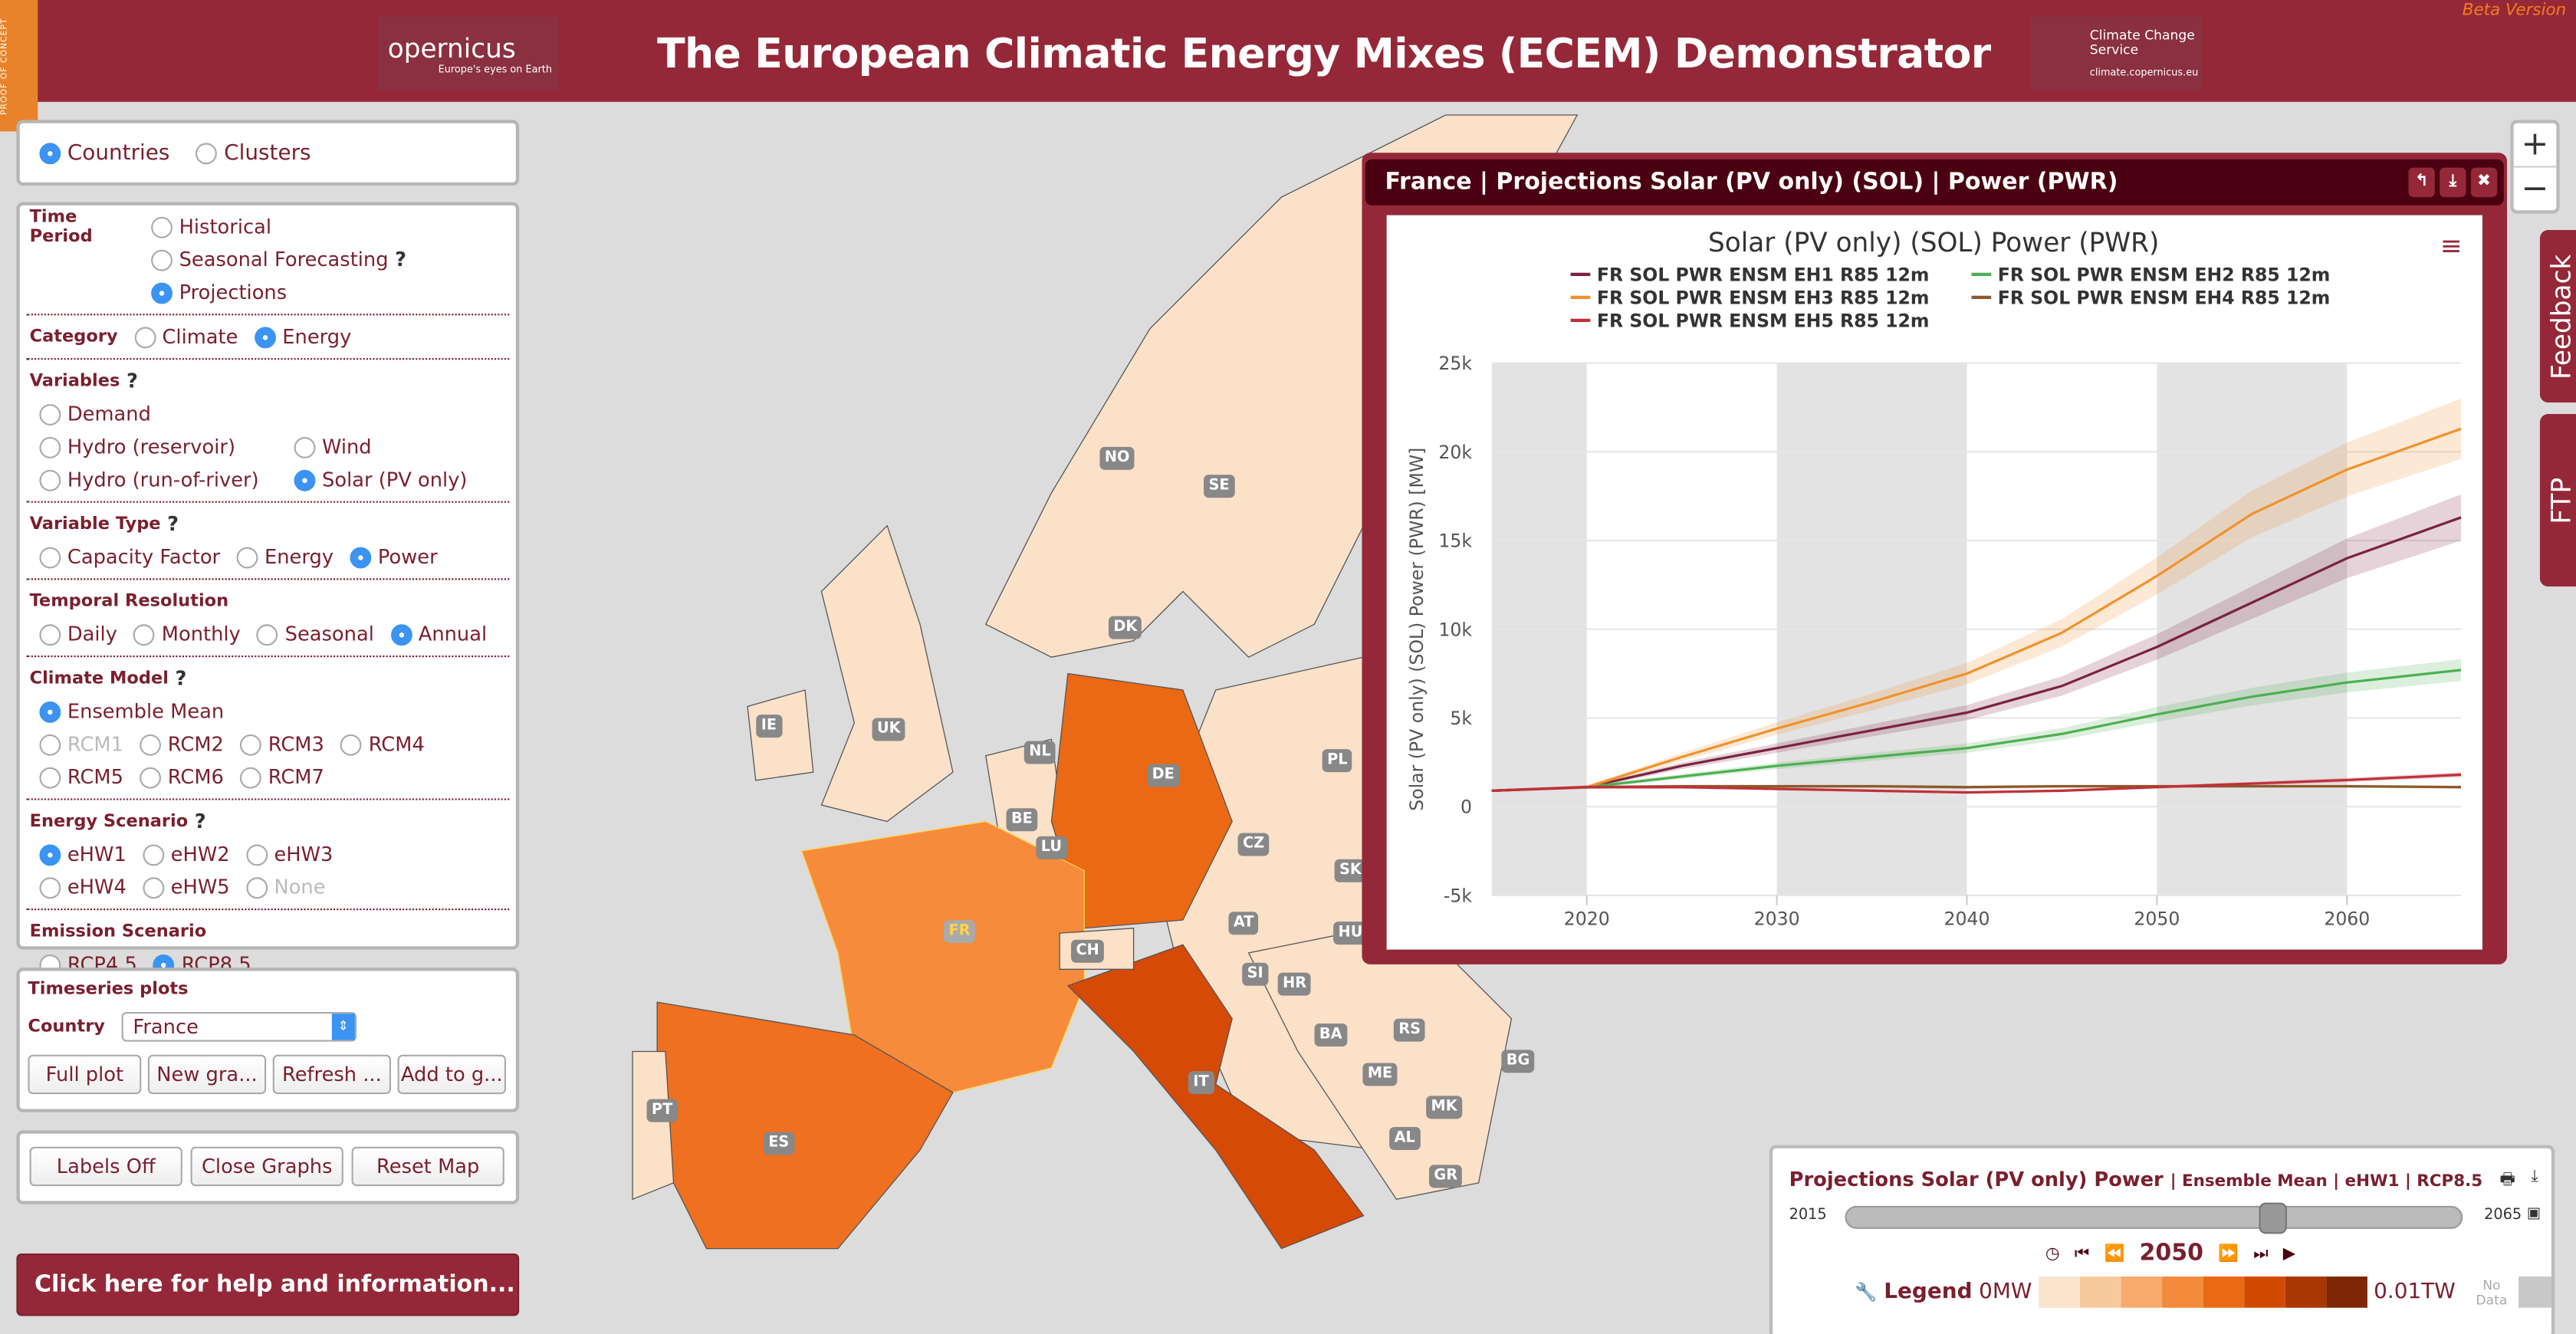 The image size is (2576, 1334). Describe the element at coordinates (2289, 1253) in the screenshot. I see `play-icon: ▶` at that location.